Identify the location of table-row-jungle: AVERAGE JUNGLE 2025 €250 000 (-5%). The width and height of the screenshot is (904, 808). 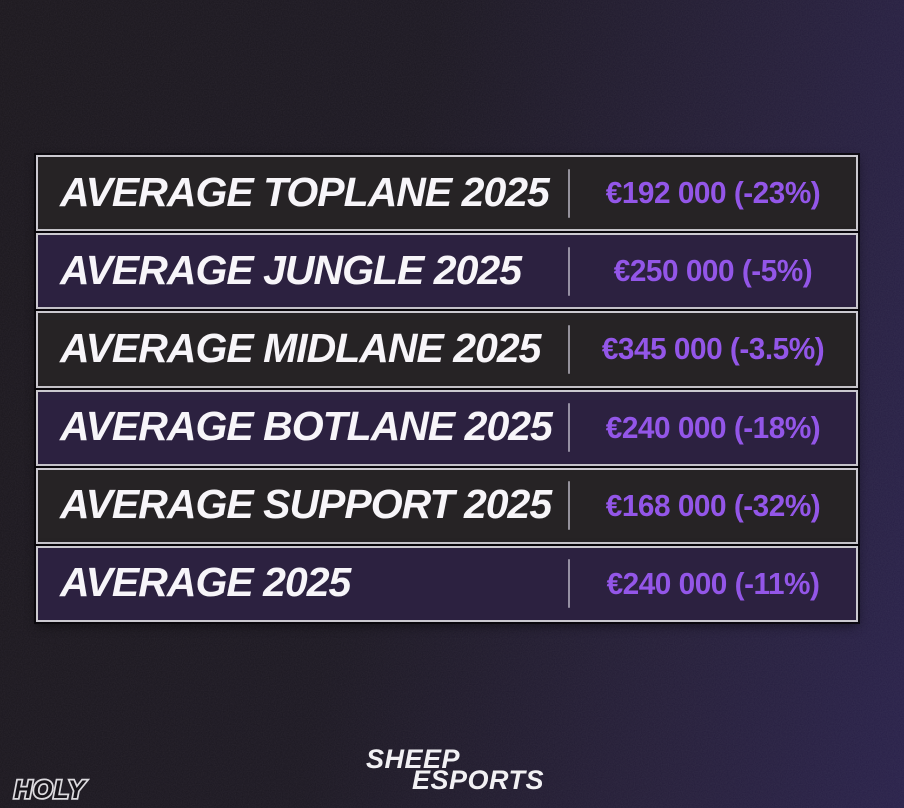
(447, 271).